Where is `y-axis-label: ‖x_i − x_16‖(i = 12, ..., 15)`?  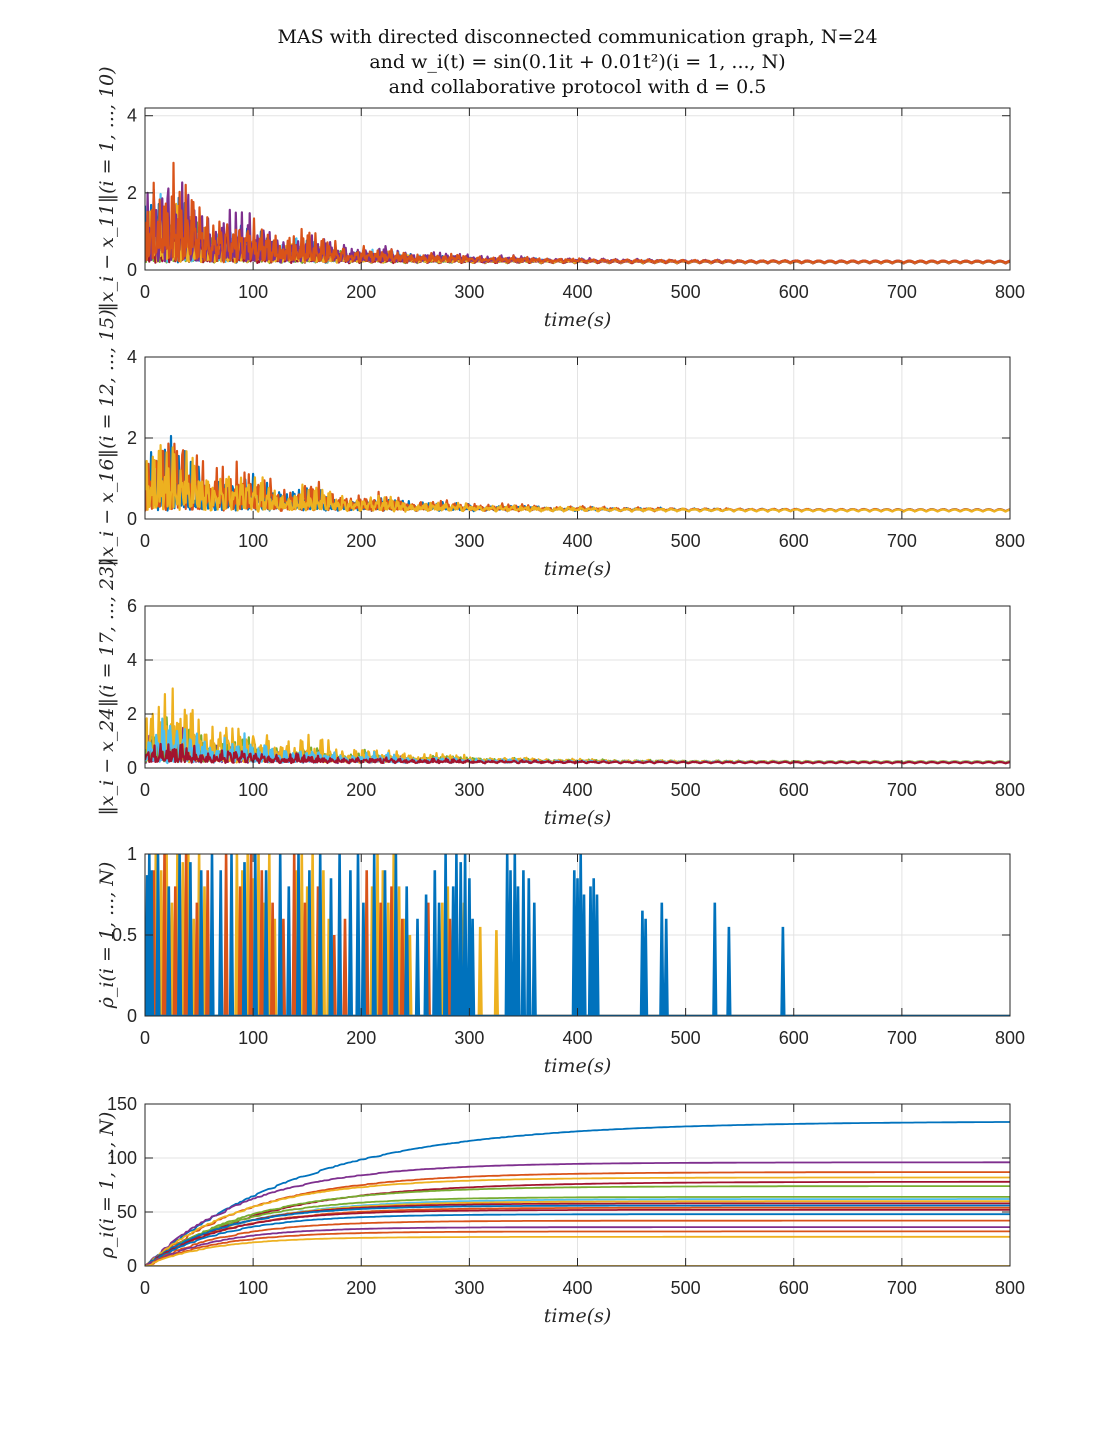 y-axis-label: ‖x_i − x_16‖(i = 12, ..., 15) is located at coordinates (107, 437).